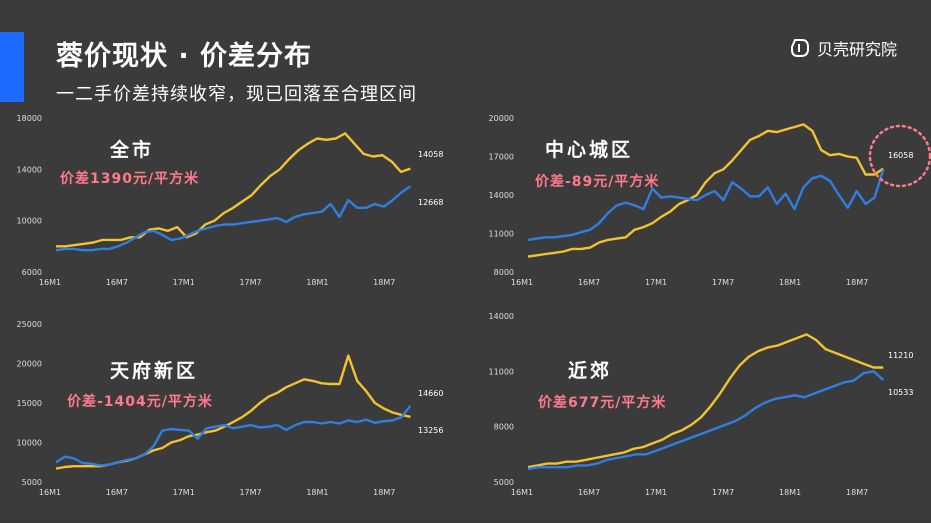 This screenshot has height=523, width=931. I want to click on end-value-label: 10533, so click(900, 392).